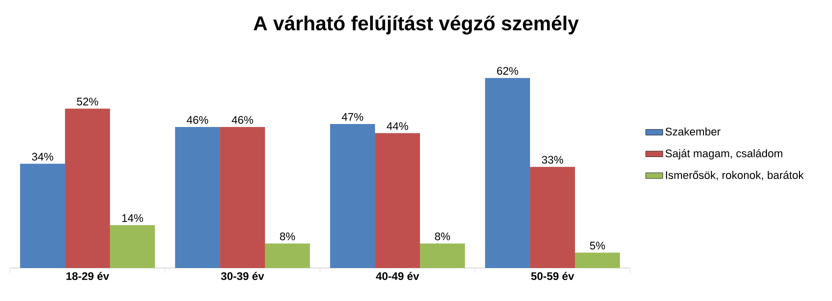 The height and width of the screenshot is (301, 832). What do you see at coordinates (88, 276) in the screenshot?
I see `x-tick-label: 18-29 év` at bounding box center [88, 276].